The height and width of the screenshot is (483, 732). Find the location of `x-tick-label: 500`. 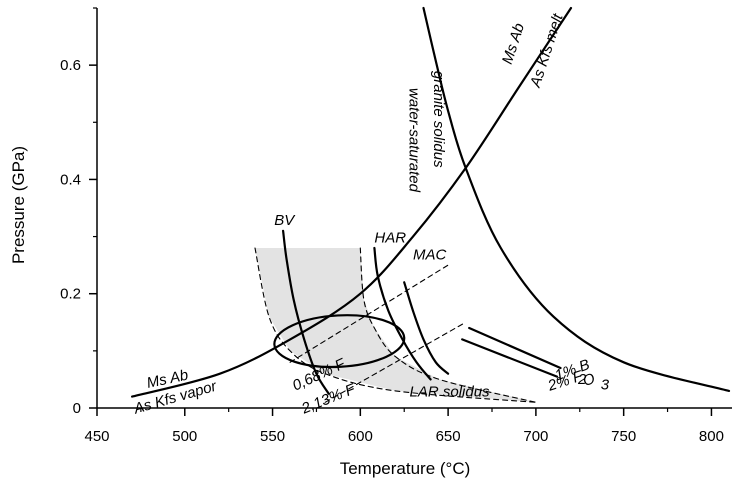

x-tick-label: 500 is located at coordinates (184, 436).